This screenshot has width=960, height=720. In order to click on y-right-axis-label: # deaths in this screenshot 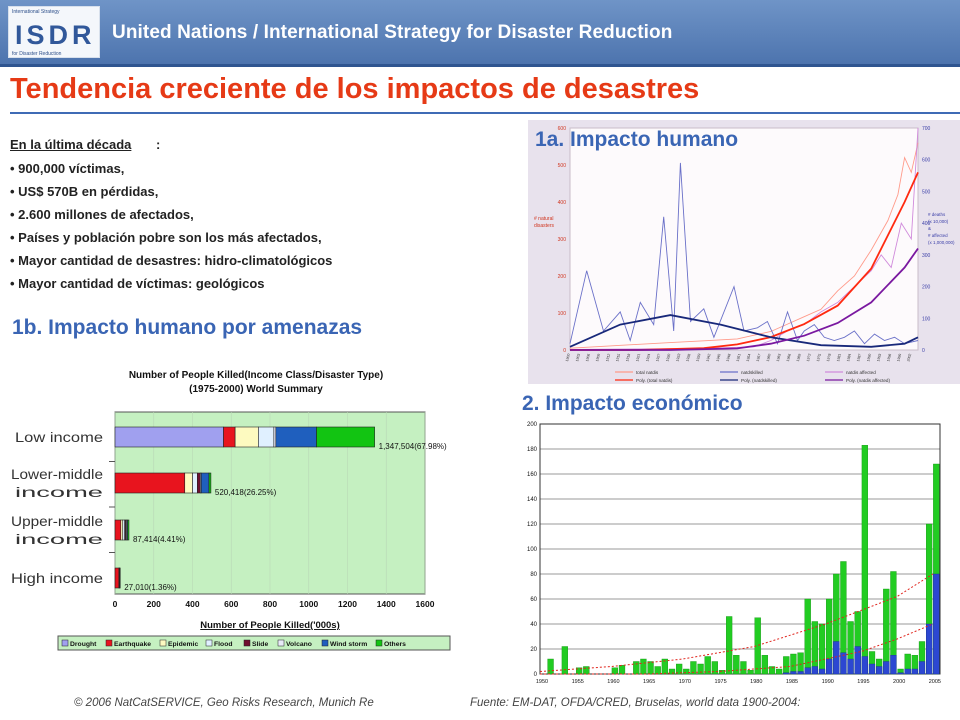, I will do `click(937, 214)`.